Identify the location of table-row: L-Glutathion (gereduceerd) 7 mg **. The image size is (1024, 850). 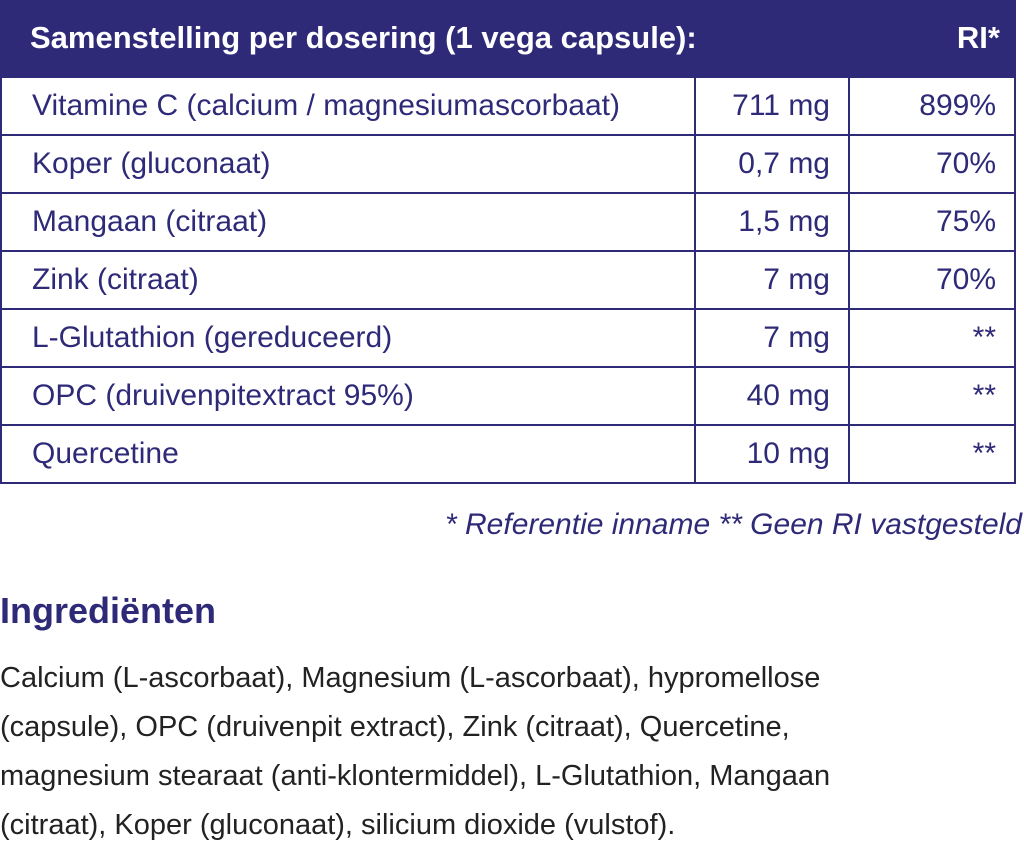
(508, 338).